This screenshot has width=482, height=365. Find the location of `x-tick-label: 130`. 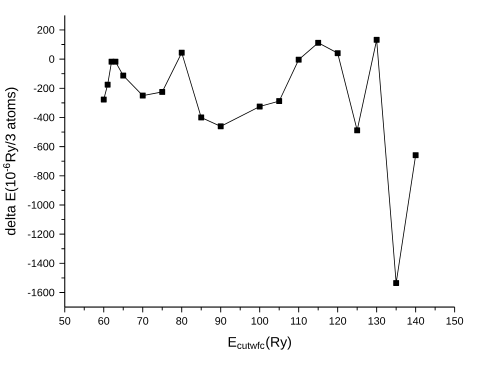

x-tick-label: 130 is located at coordinates (377, 321).